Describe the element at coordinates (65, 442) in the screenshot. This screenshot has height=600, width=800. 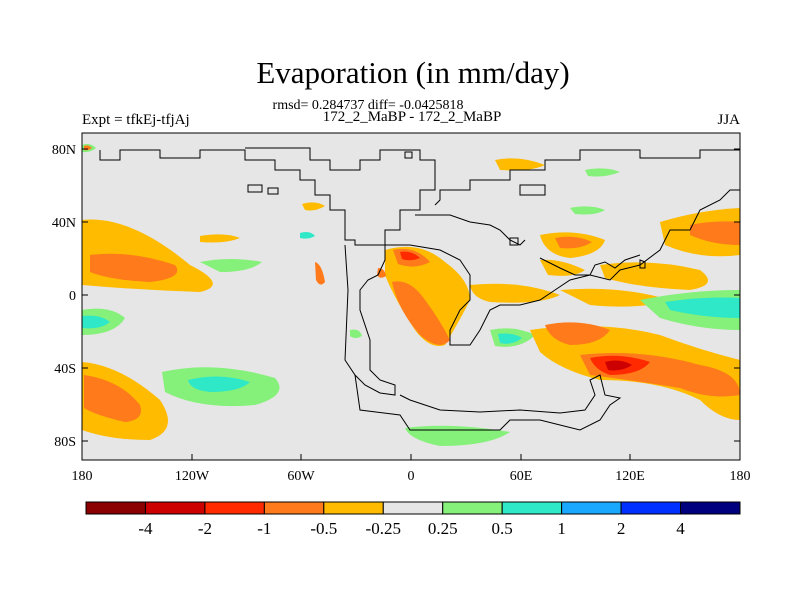
I see `y-tick-label: 80S` at that location.